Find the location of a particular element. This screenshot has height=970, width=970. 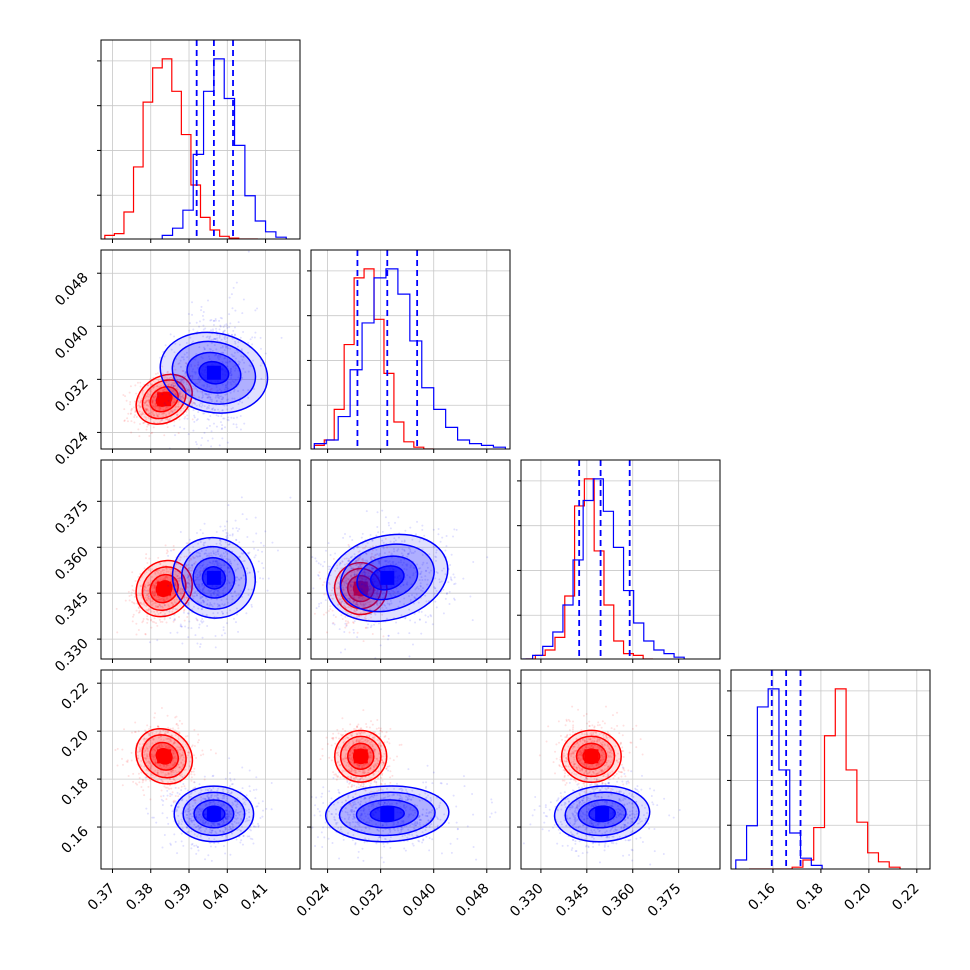

grid is located at coordinates (200, 769).